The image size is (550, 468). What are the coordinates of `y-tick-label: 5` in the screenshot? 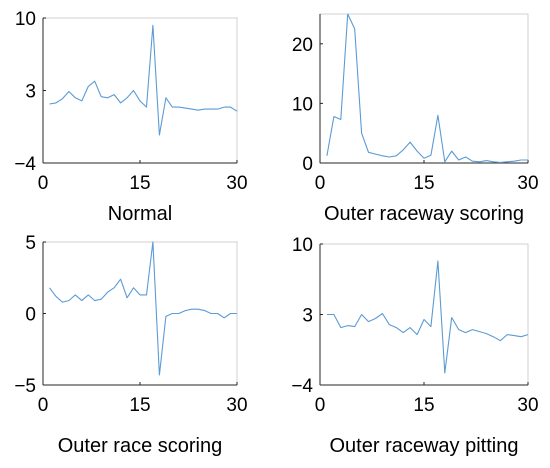 It's located at (30, 243).